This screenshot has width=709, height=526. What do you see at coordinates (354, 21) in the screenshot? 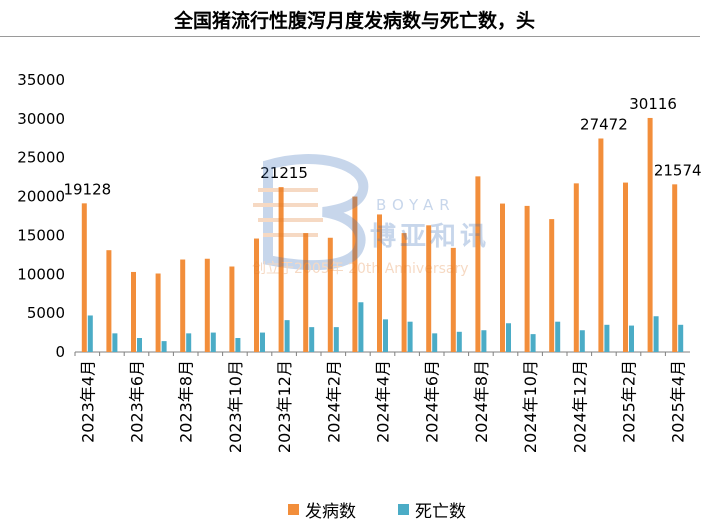
I see `chart-title: 全国猪流行性腹泻月度发病数与死亡数，头` at bounding box center [354, 21].